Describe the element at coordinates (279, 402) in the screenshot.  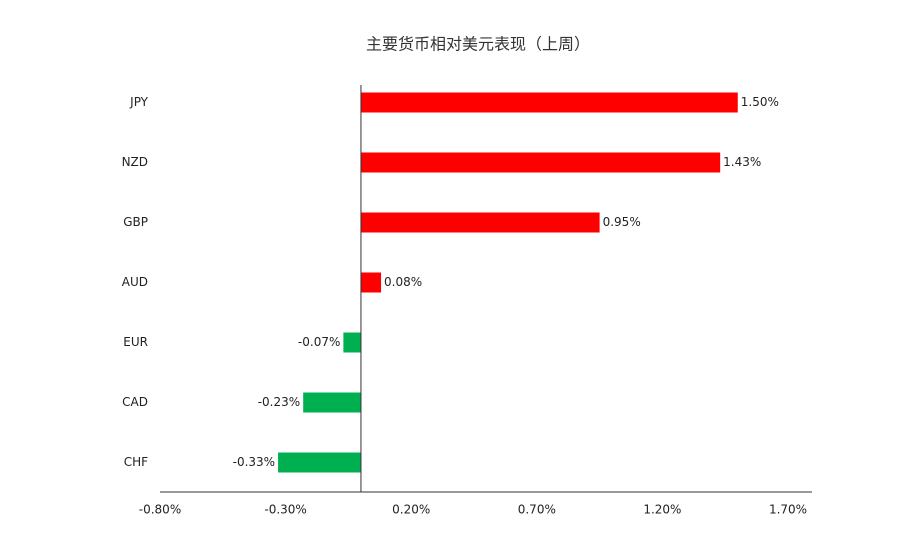
I see `value-label: -0.23%` at that location.